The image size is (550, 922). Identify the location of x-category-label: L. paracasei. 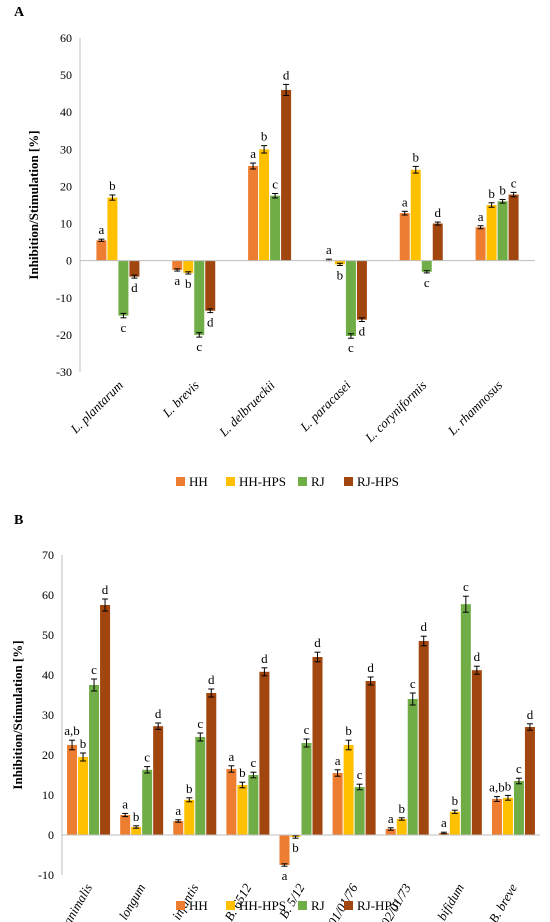
(325, 406).